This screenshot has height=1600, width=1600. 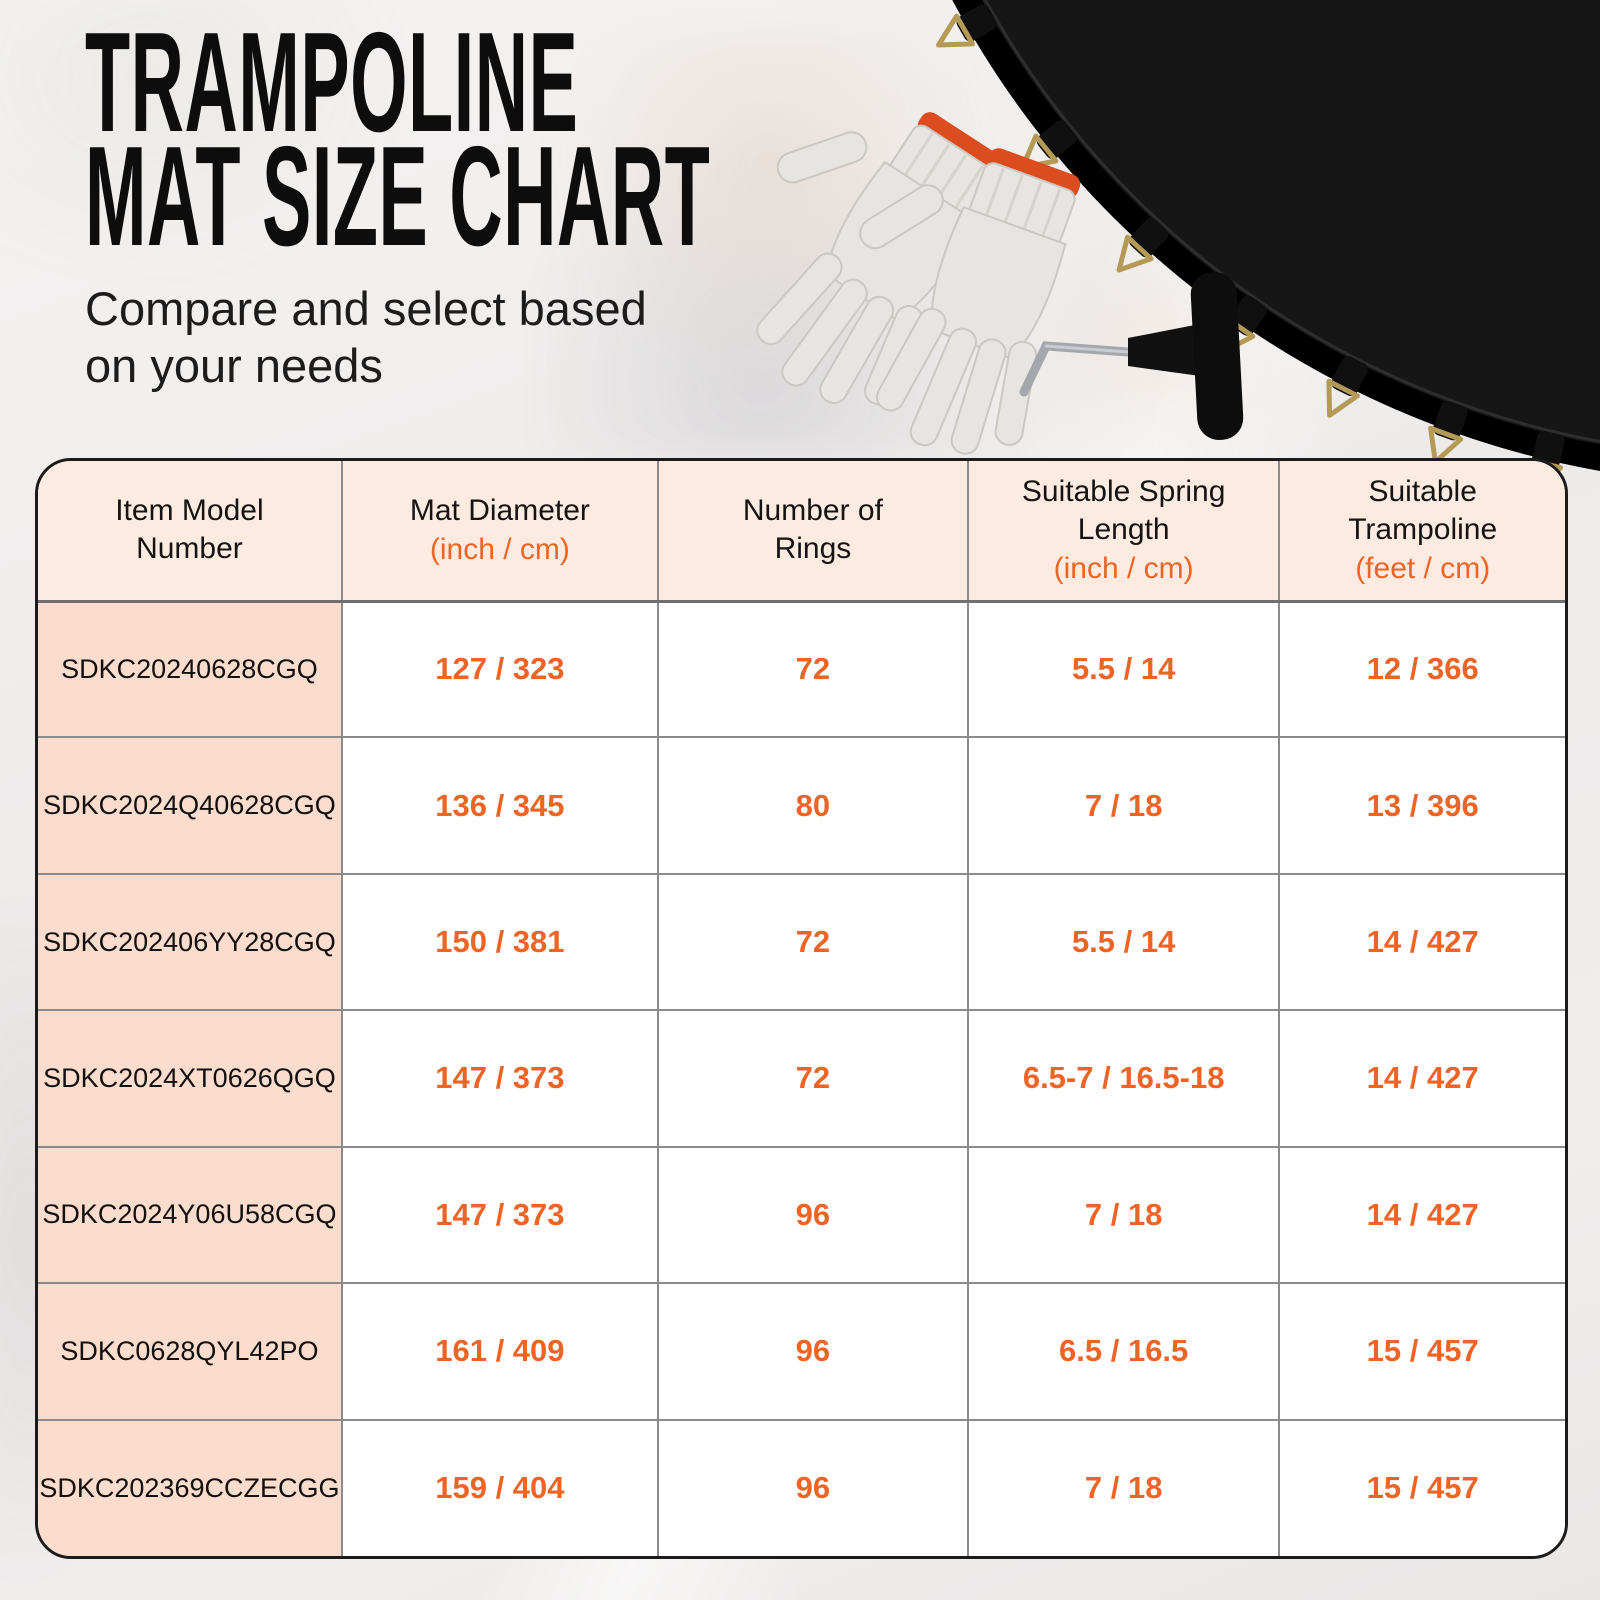 I want to click on column-header-suitable-trampoline: Suitable Trampoline (feet / cm), so click(x=1421, y=532).